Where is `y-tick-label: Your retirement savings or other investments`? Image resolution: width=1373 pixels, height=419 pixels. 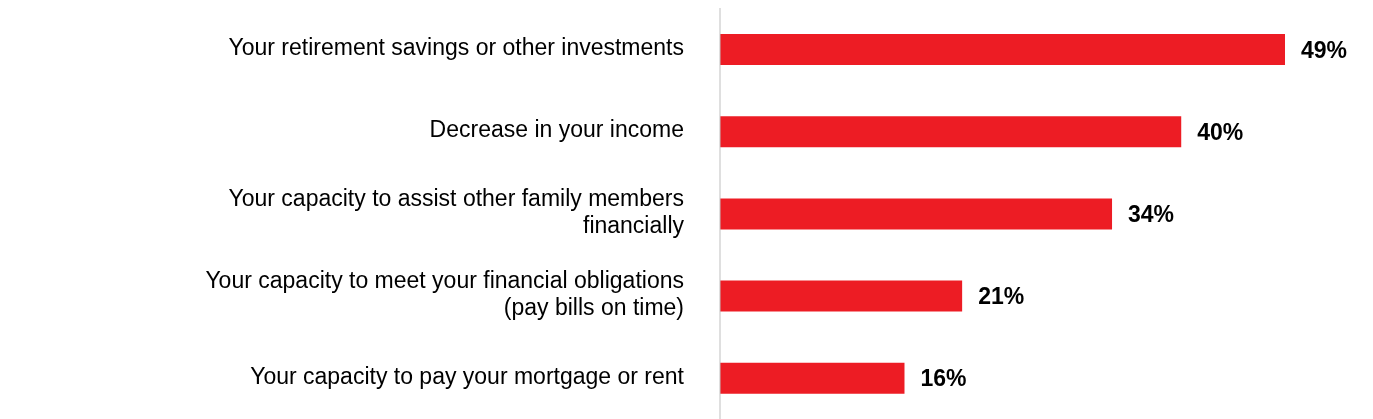
y-tick-label: Your retirement savings or other investments is located at coordinates (456, 47).